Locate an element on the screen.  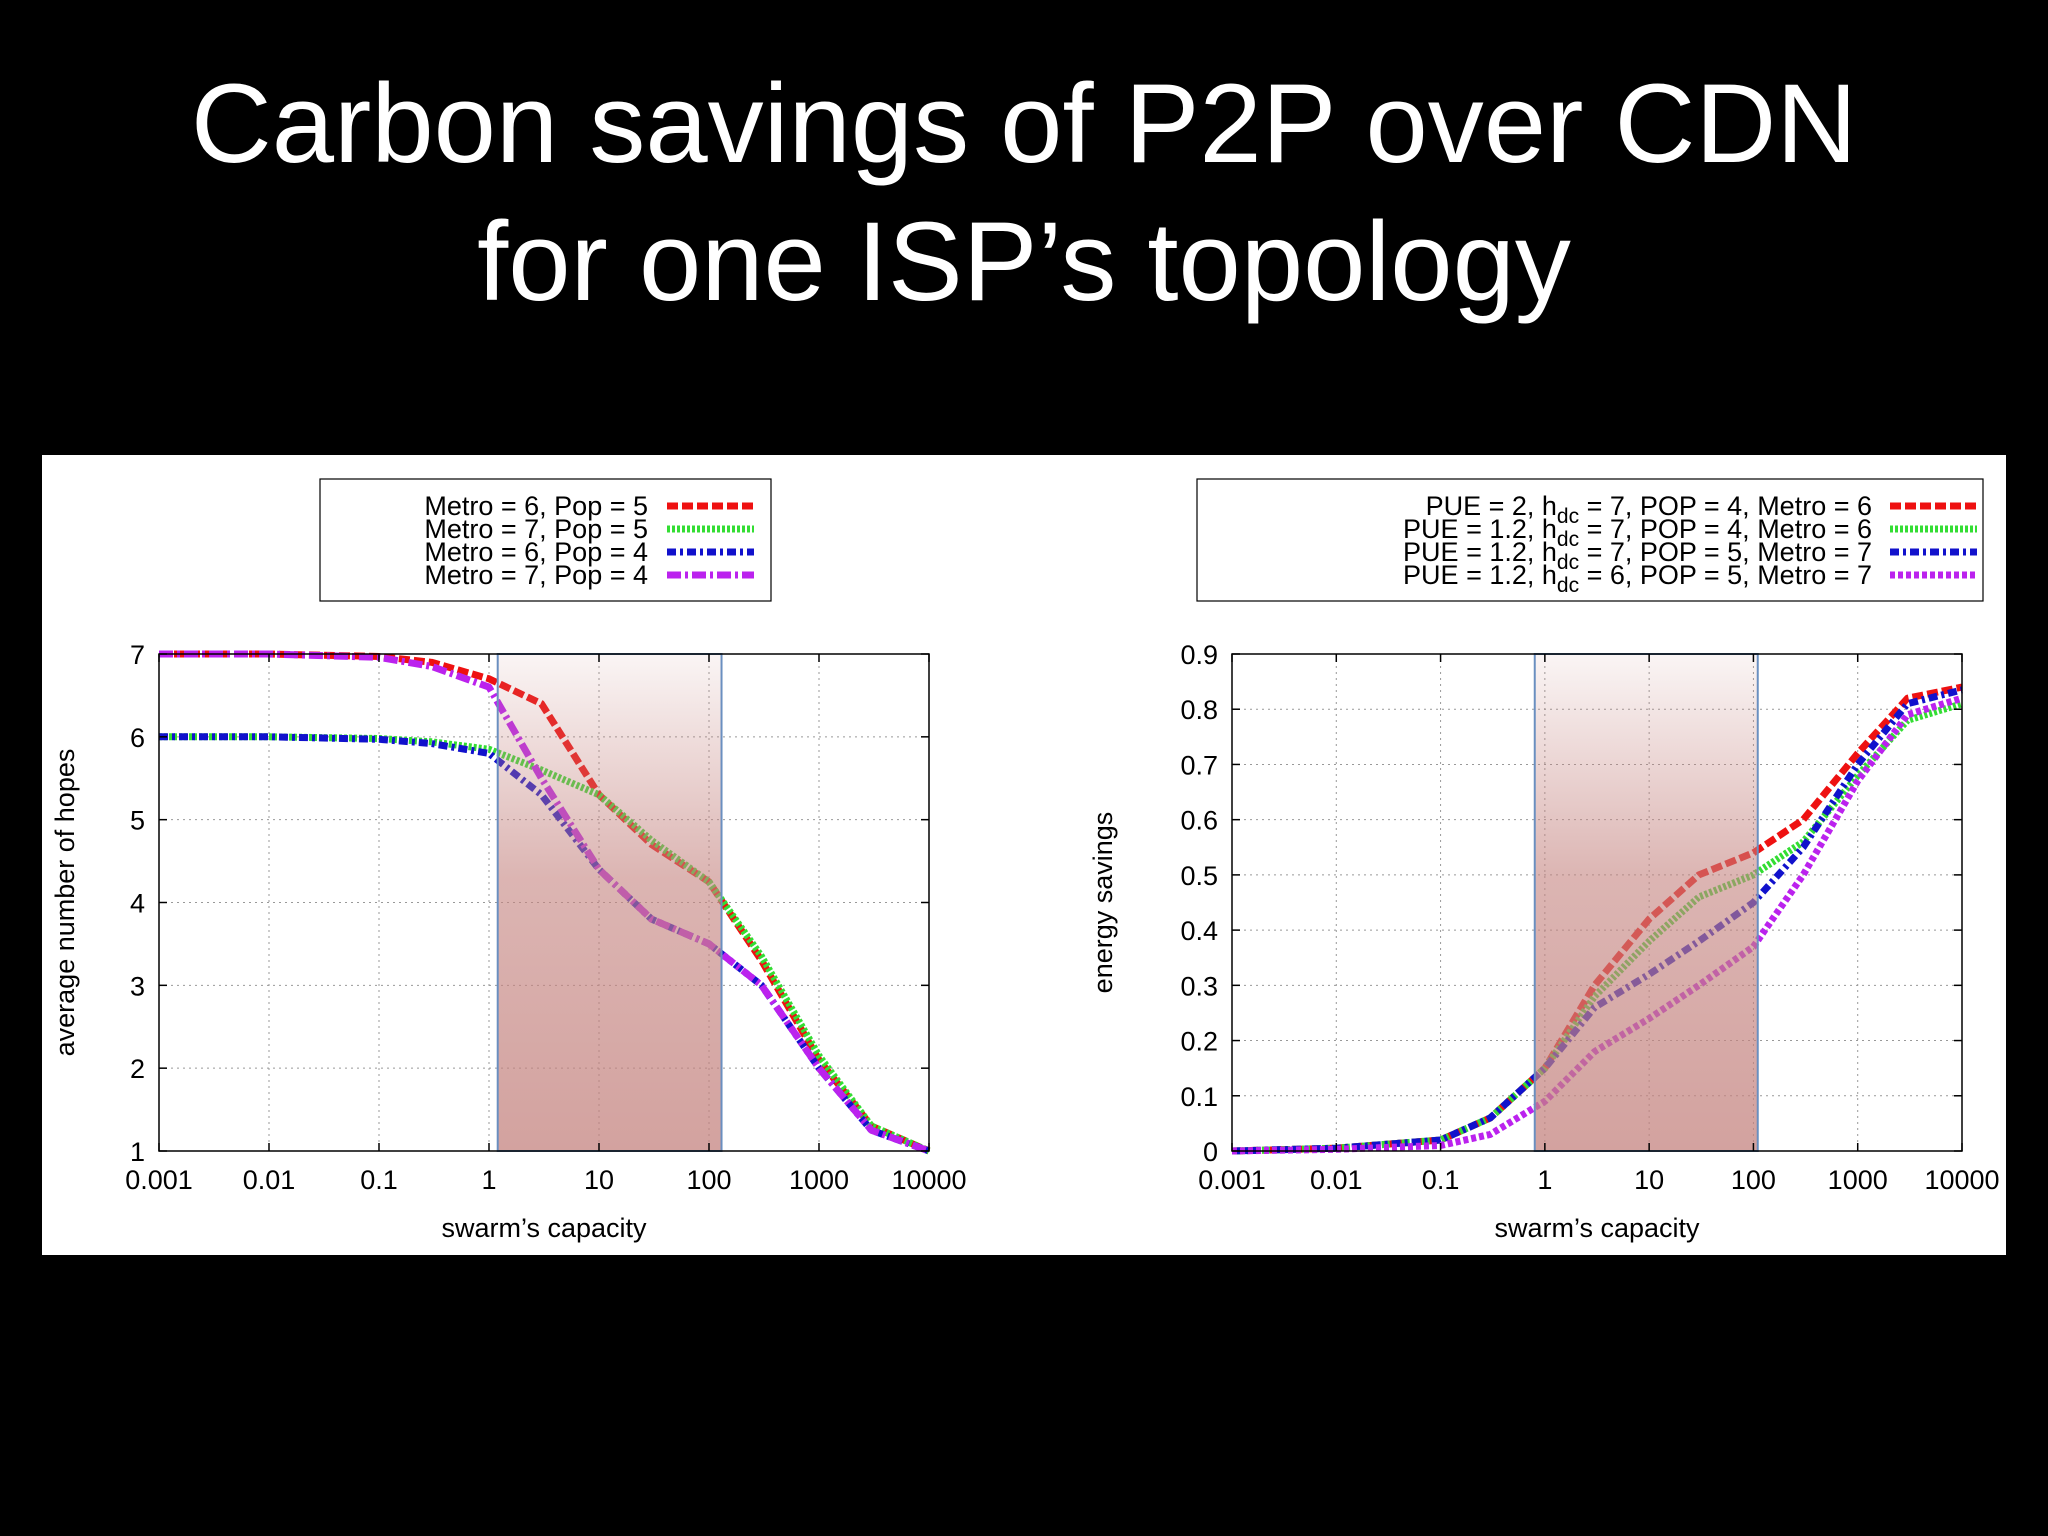
legend-label: PUE = 1.2, hdc = 6, POP = 5, Metro = 7 is located at coordinates (1637, 578).